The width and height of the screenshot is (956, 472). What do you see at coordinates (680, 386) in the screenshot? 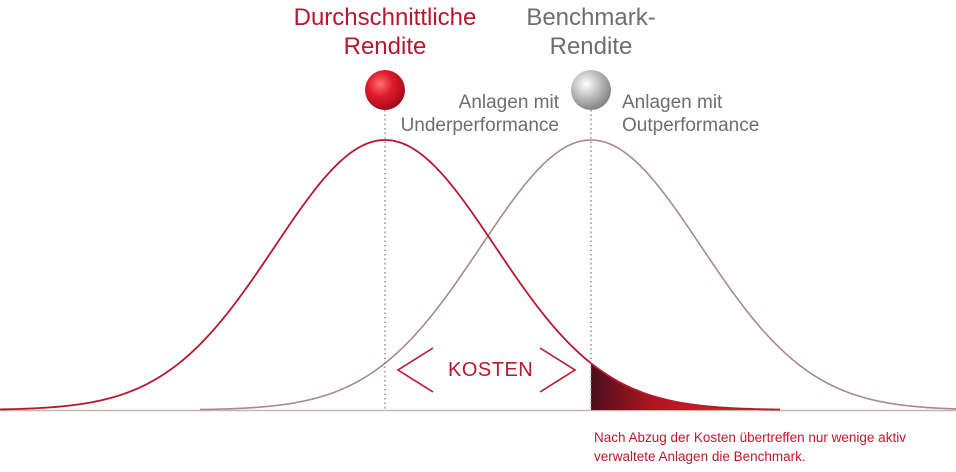
I see `outperformance-tail-area` at bounding box center [680, 386].